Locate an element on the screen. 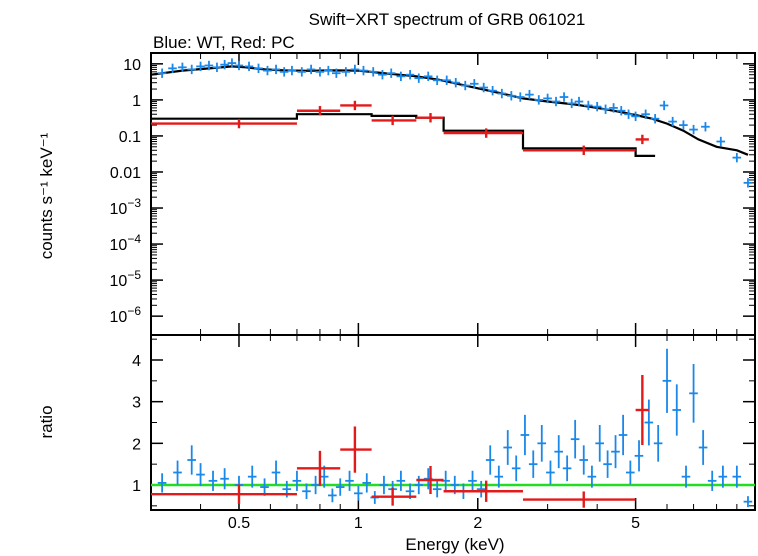 This screenshot has height=556, width=758. top-y-tick-exponent: −6 is located at coordinates (134, 311).